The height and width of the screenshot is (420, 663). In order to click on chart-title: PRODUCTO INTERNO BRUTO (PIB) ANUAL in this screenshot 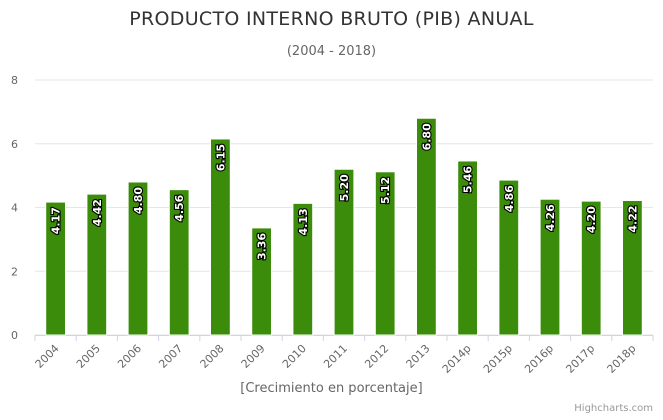, I will do `click(331, 19)`.